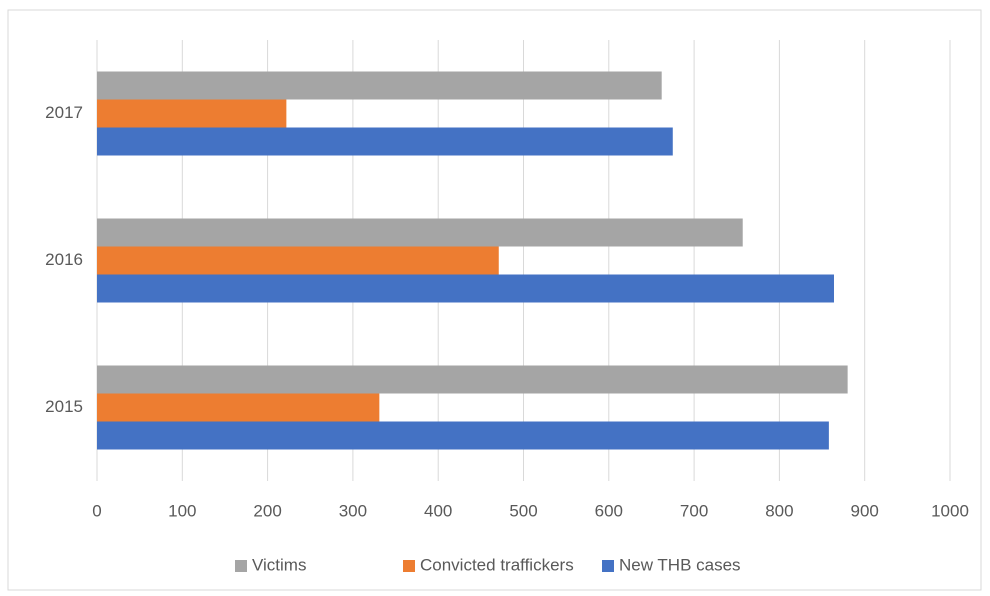  Describe the element at coordinates (267, 510) in the screenshot. I see `x-tick-label: 200` at that location.